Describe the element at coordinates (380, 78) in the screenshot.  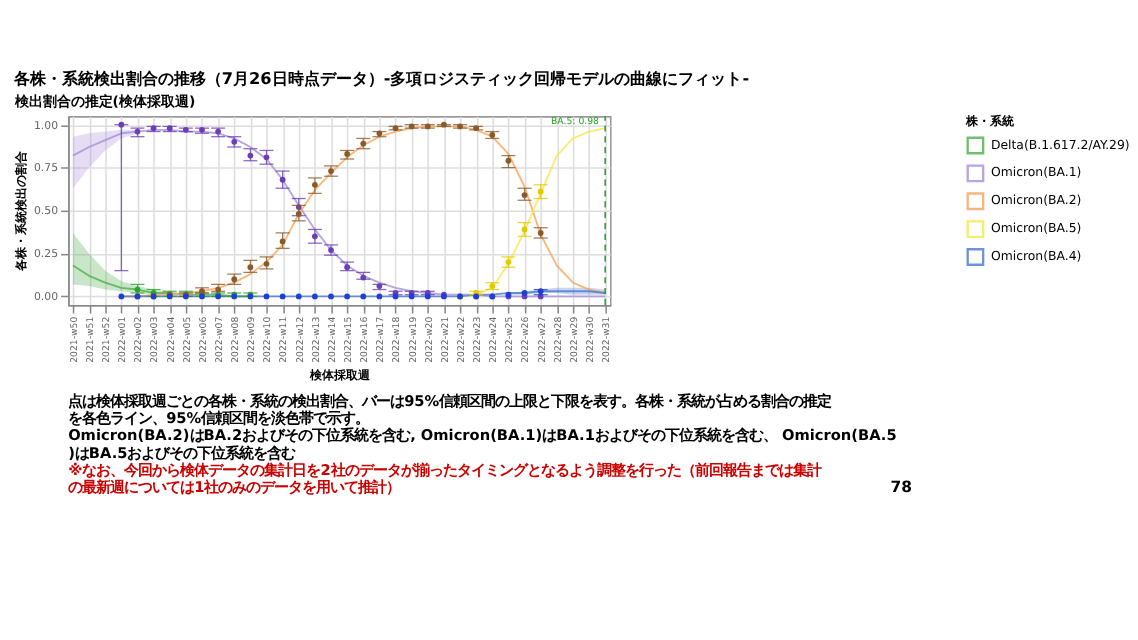
I see `chart-title: 各株・系統検出割合の推移（7月26日時点データ）-多項ロジスティック回帰モデルの曲線にフィット-` at that location.